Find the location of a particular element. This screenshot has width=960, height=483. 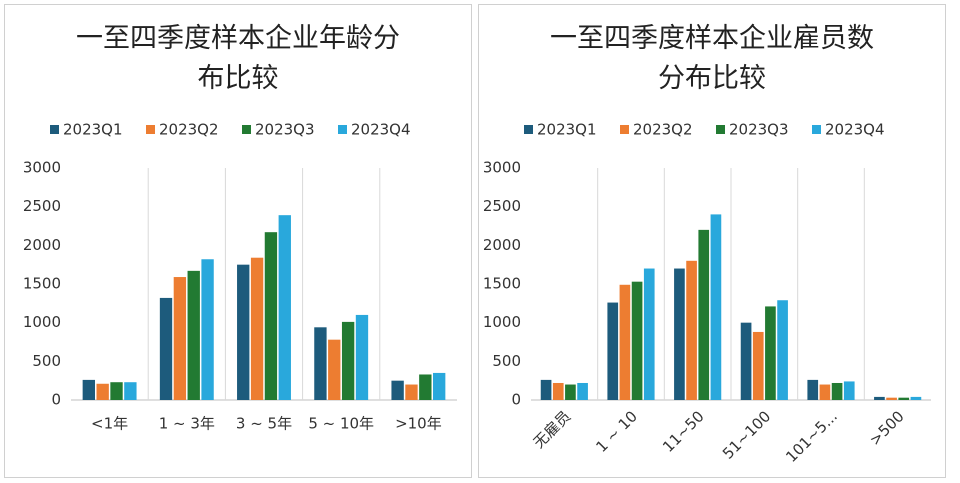

x-tick-label: 1 ~ 3年 is located at coordinates (187, 424).